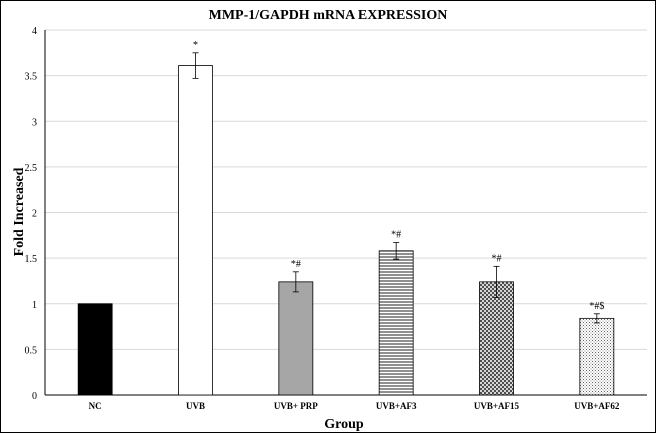 Image resolution: width=656 pixels, height=433 pixels. I want to click on x-tick-label: UVB+AF3, so click(396, 406).